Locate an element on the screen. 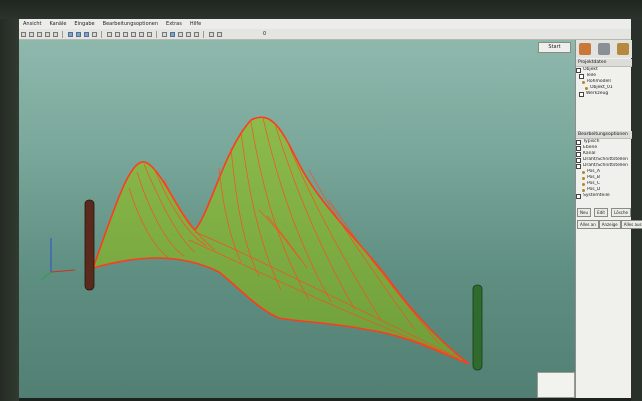 The width and height of the screenshot is (642, 401). view-iso-icon is located at coordinates (94, 34).